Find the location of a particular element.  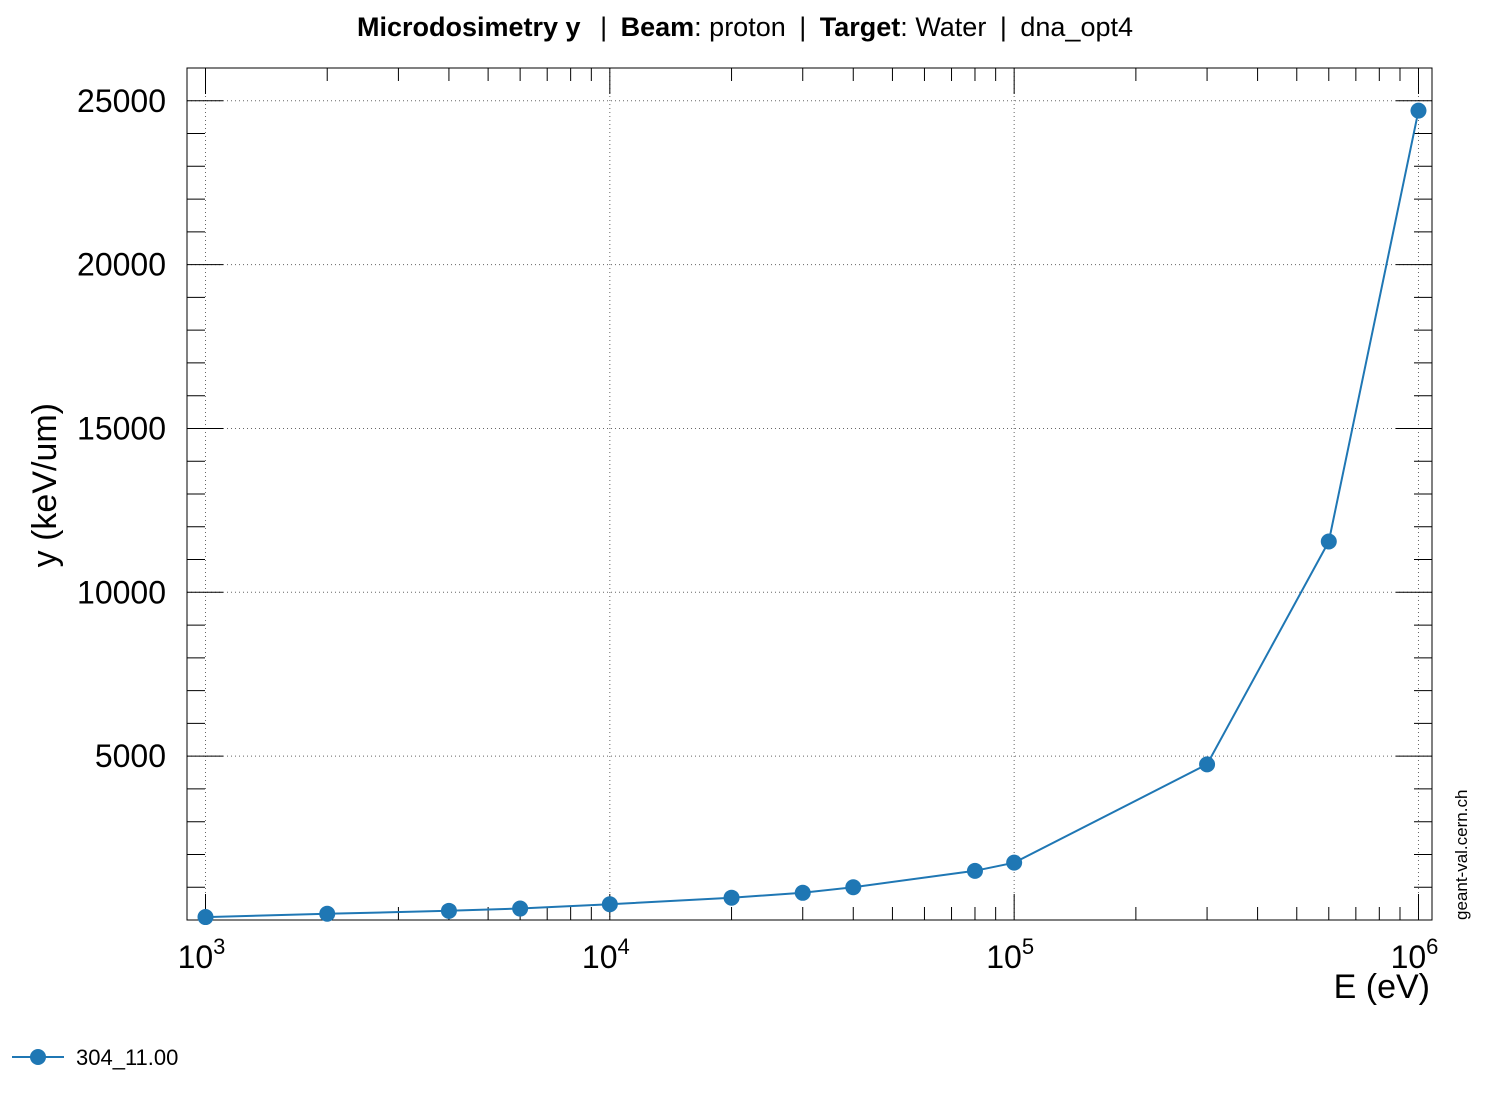

title-physics-list: dna_opt4 is located at coordinates (1076, 27).